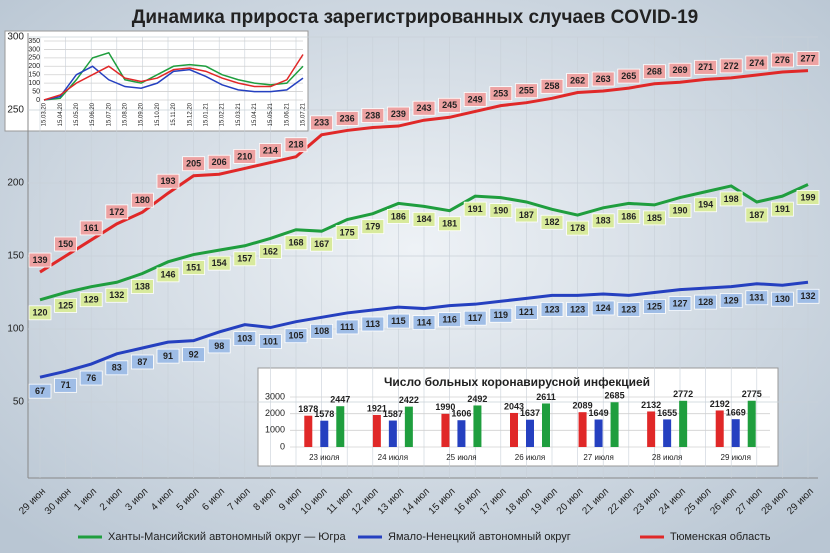  Describe the element at coordinates (287, 114) in the screenshot. I see `x-tick-label: 15.06.21` at that location.